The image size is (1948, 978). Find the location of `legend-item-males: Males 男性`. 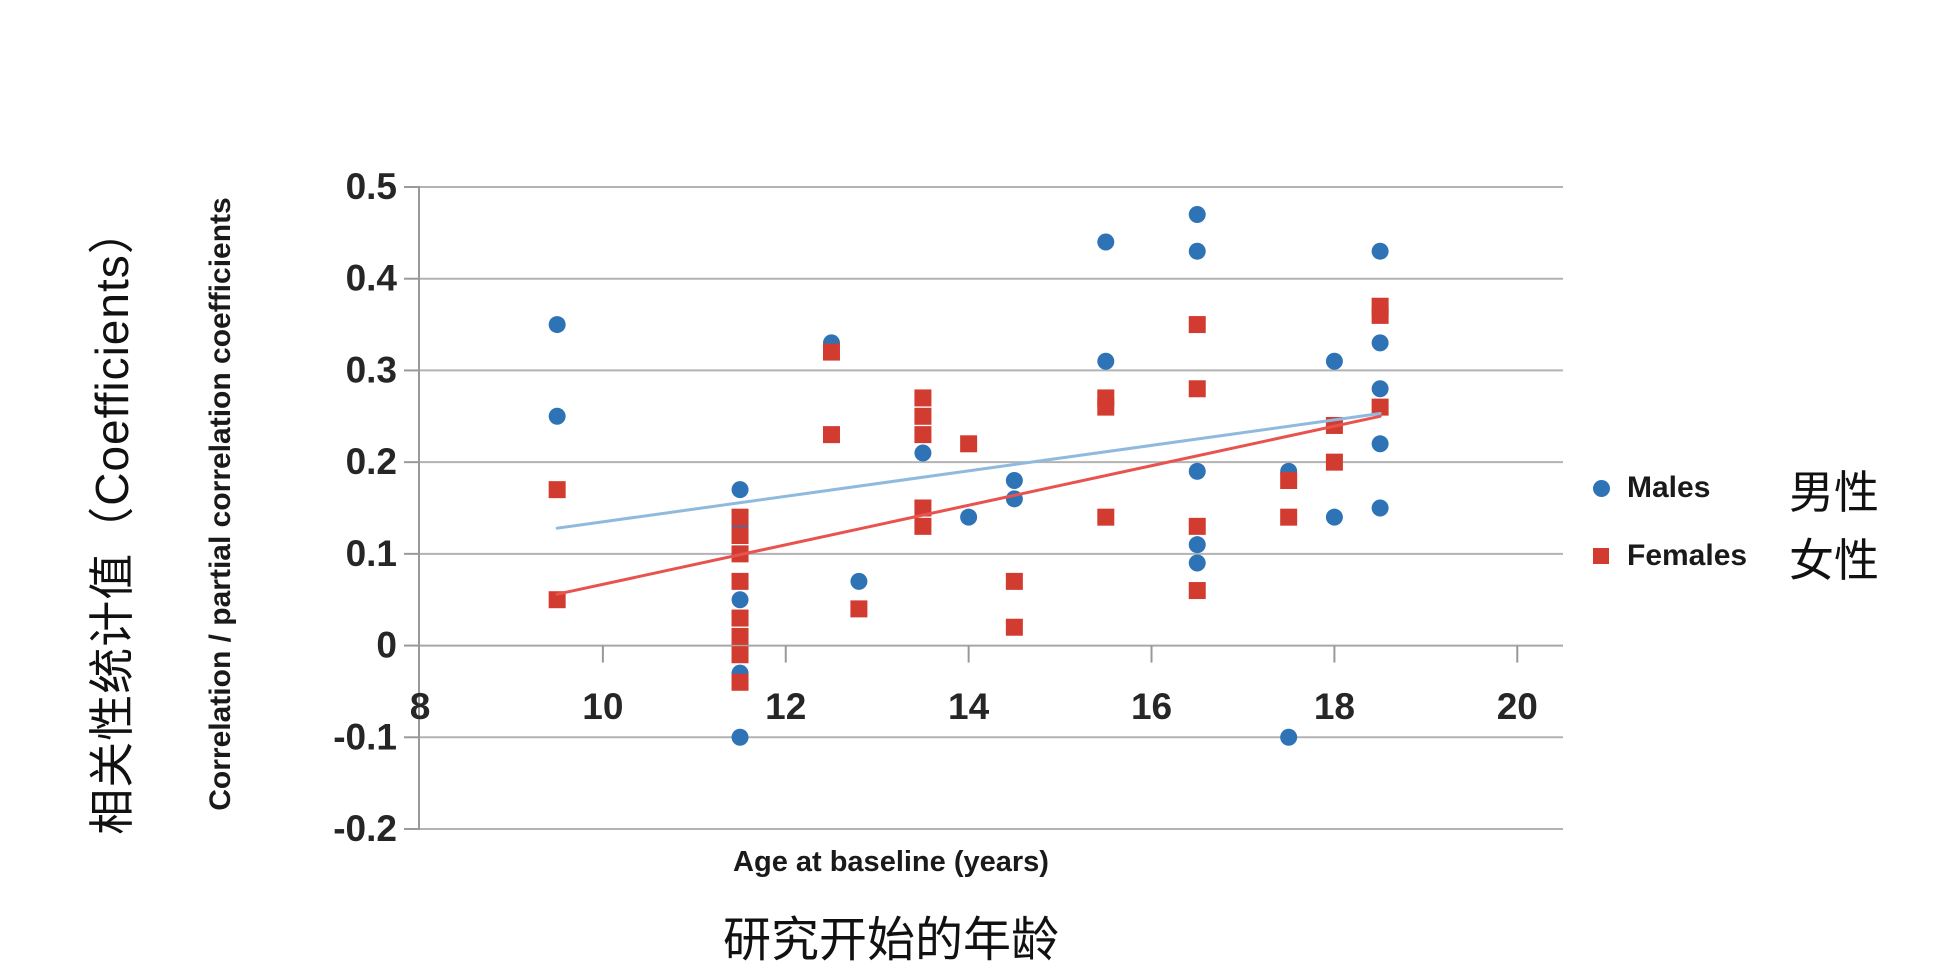

legend-item-males: Males 男性 is located at coordinates (1736, 488).